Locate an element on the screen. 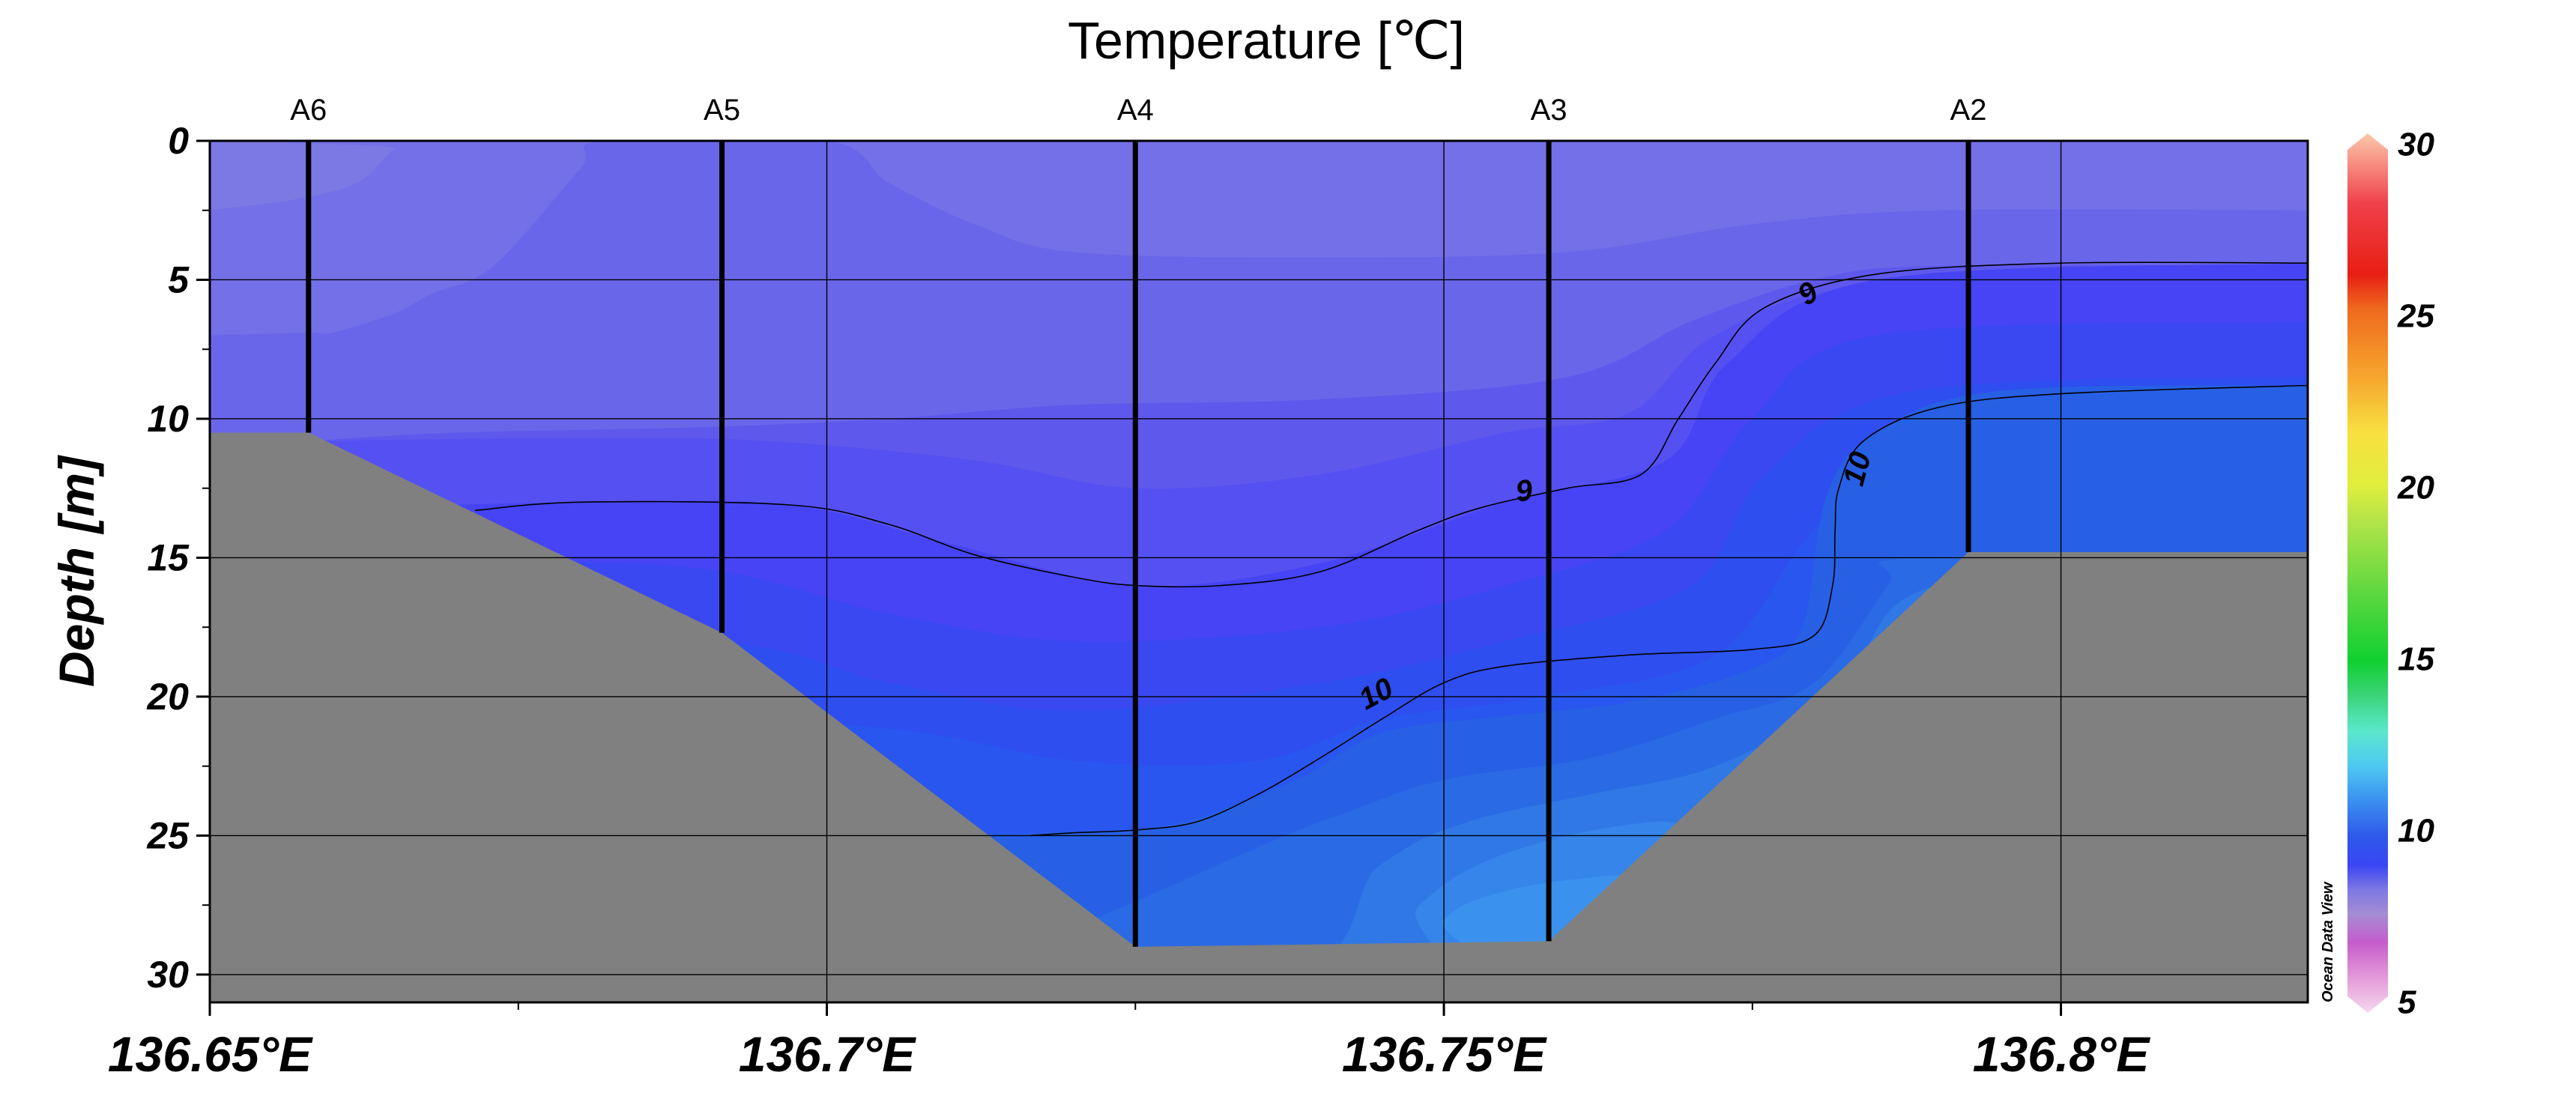  station-label-A4: A4 is located at coordinates (1135, 111).